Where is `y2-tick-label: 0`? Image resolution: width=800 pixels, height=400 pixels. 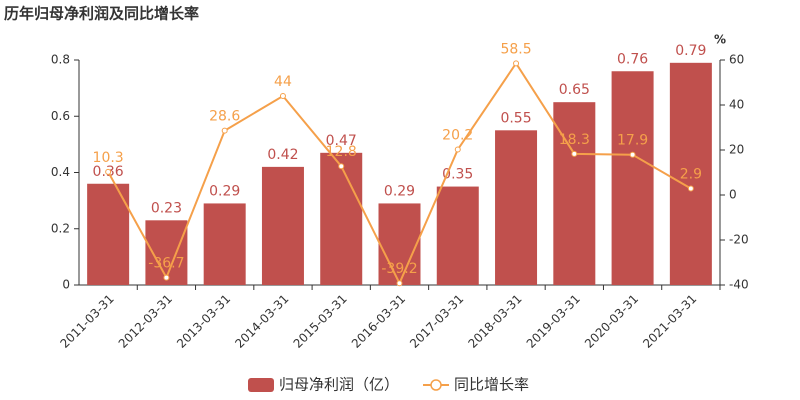 y2-tick-label: 0 is located at coordinates (733, 195).